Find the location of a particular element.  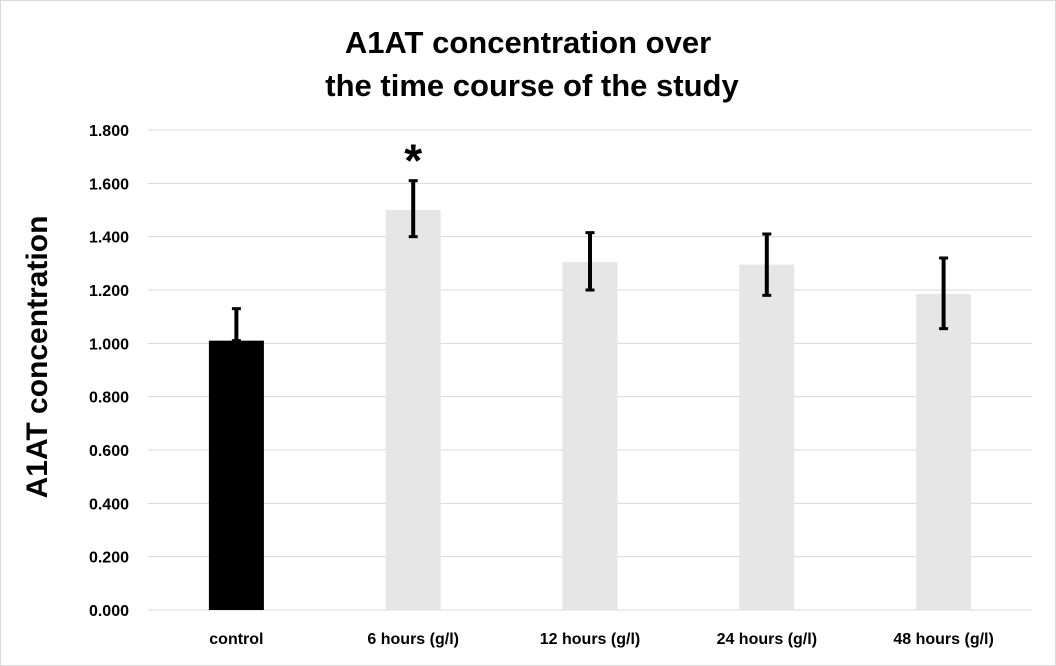

x-category-label: 48 hours (g/l) is located at coordinates (943, 639).